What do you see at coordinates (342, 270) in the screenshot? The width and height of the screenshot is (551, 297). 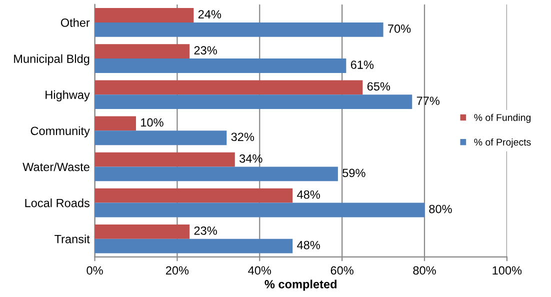 I see `x-tick-label: 60%` at bounding box center [342, 270].